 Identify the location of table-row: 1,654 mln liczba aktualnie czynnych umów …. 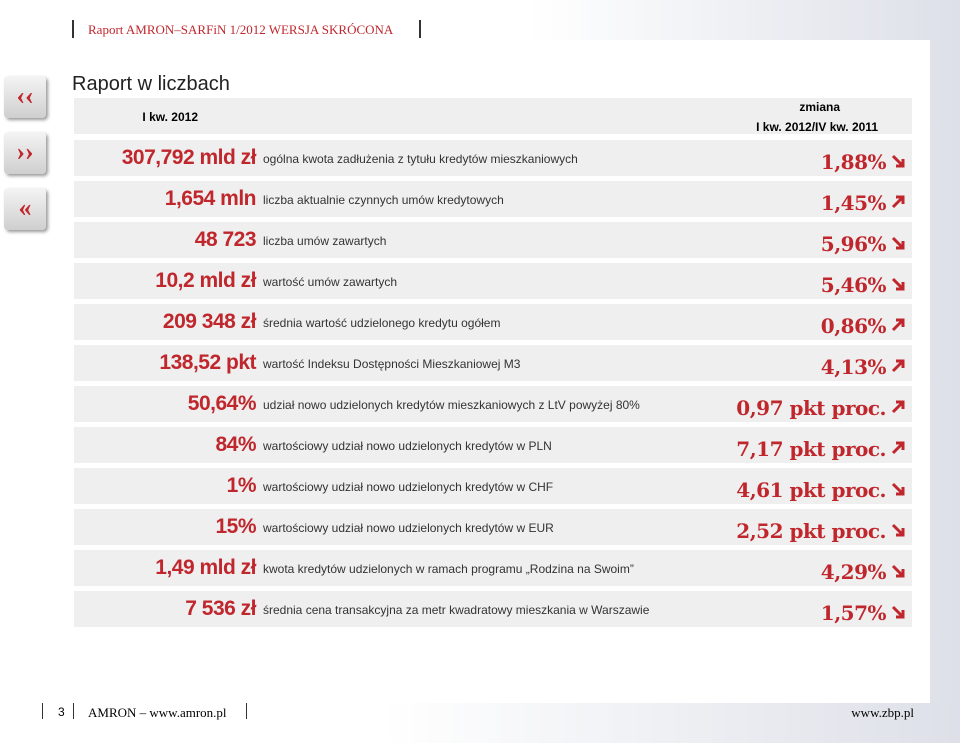
(493, 199).